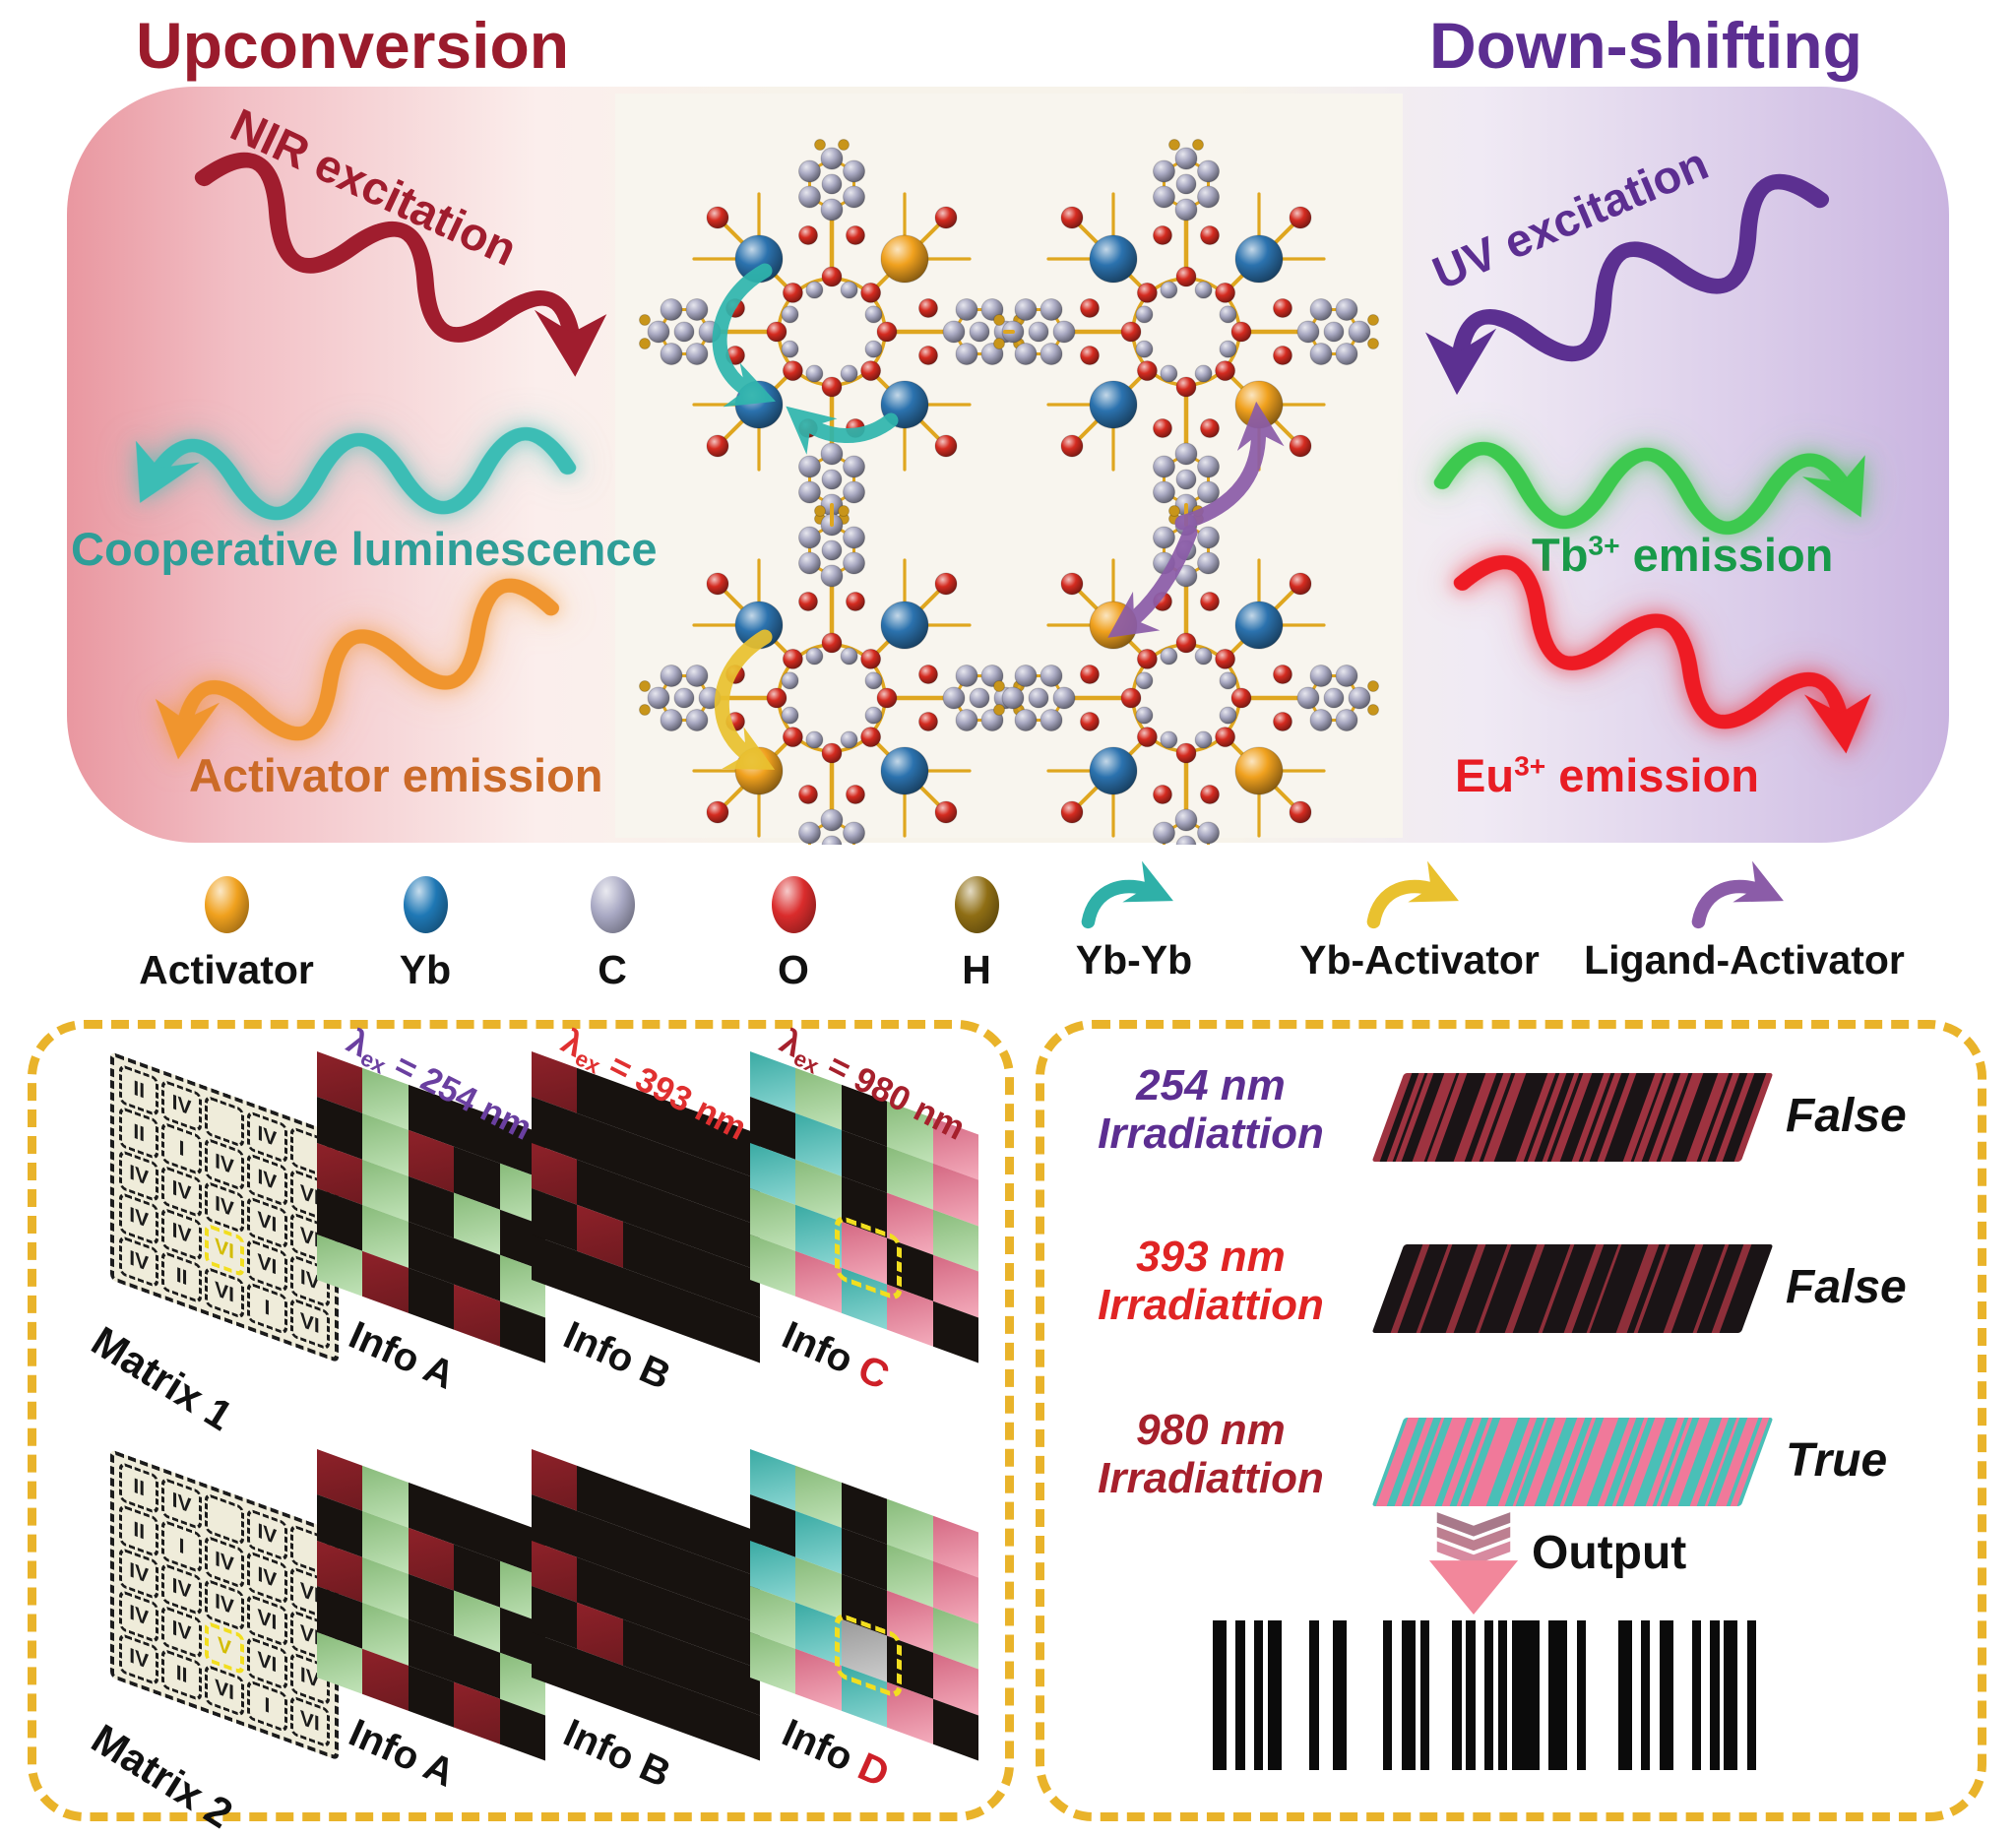 The height and width of the screenshot is (1838, 2016). What do you see at coordinates (1485, 775) in the screenshot?
I see `eu-base: Eu` at bounding box center [1485, 775].